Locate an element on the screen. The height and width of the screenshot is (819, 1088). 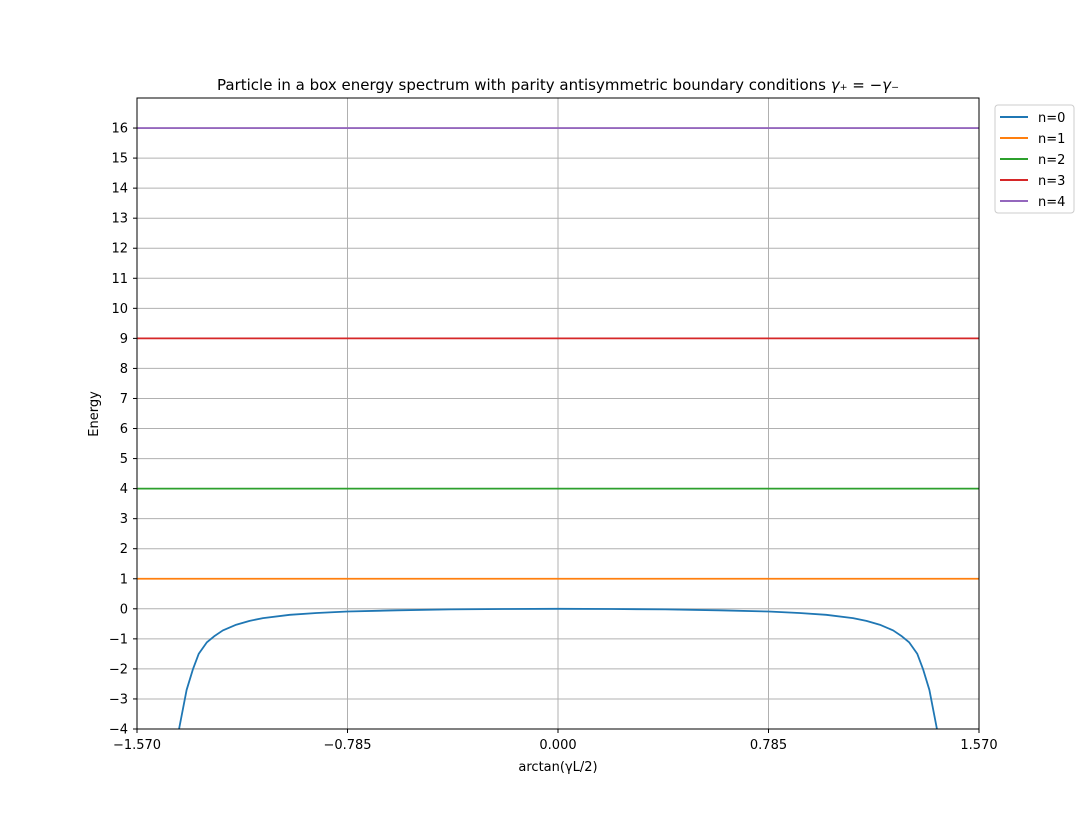
y-tick-label: −3 is located at coordinates (118, 699).